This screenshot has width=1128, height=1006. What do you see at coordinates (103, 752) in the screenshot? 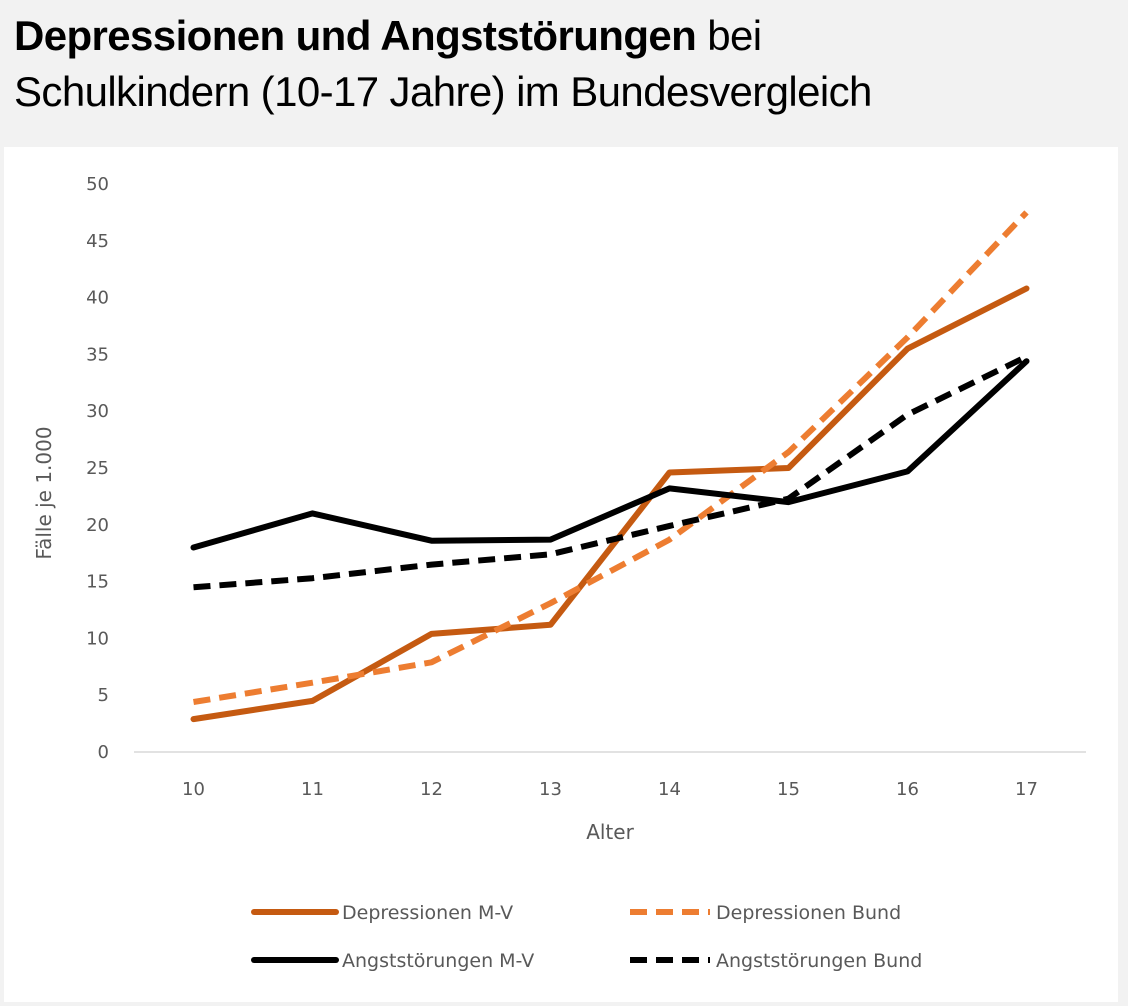
I see `y-tick-label: 0` at bounding box center [103, 752].